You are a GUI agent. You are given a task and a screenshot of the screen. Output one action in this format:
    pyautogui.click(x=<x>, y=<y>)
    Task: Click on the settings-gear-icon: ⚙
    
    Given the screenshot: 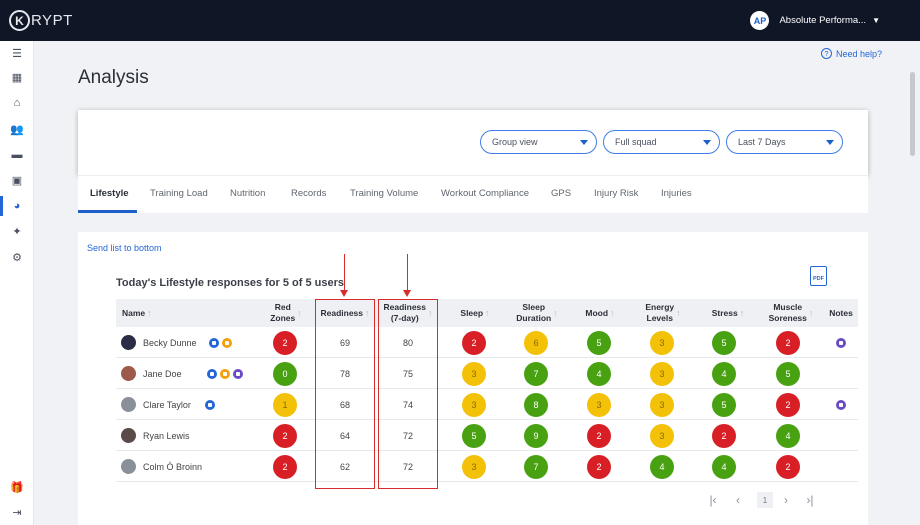 What is the action you would take?
    pyautogui.click(x=17, y=257)
    